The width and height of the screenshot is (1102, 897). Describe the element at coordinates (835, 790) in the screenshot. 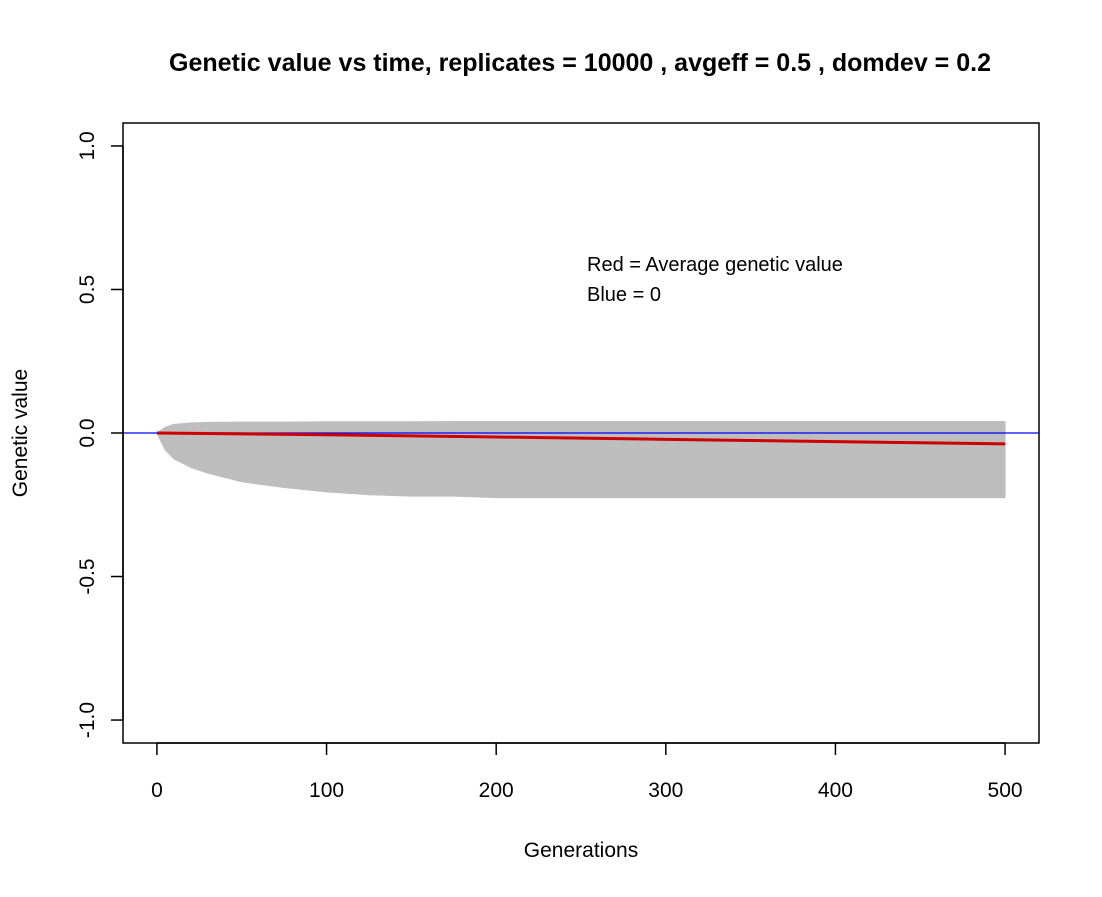

I see `x-tick-label: 400` at that location.